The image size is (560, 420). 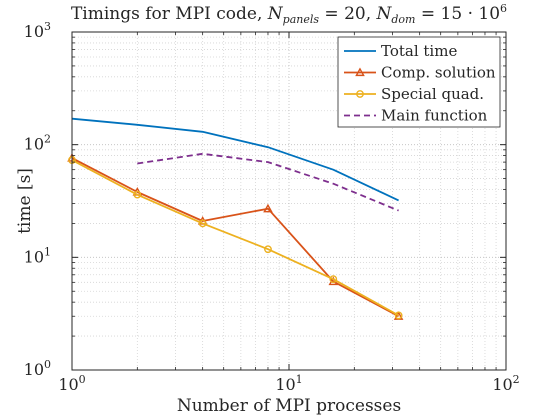 What do you see at coordinates (360, 94) in the screenshot?
I see `legend-marker-special-quad` at bounding box center [360, 94].